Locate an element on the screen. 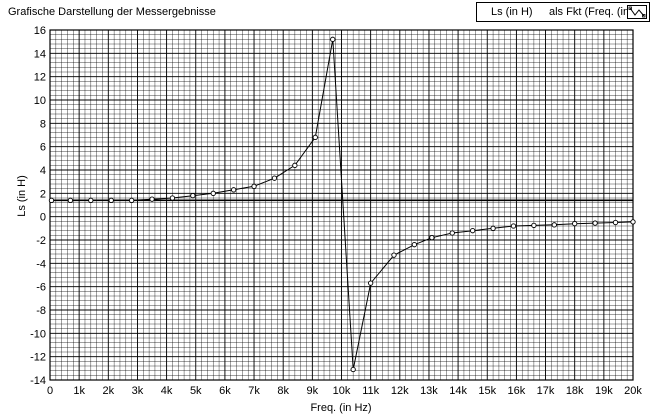 This screenshot has height=420, width=656. x-tick-label: 3k is located at coordinates (138, 391).